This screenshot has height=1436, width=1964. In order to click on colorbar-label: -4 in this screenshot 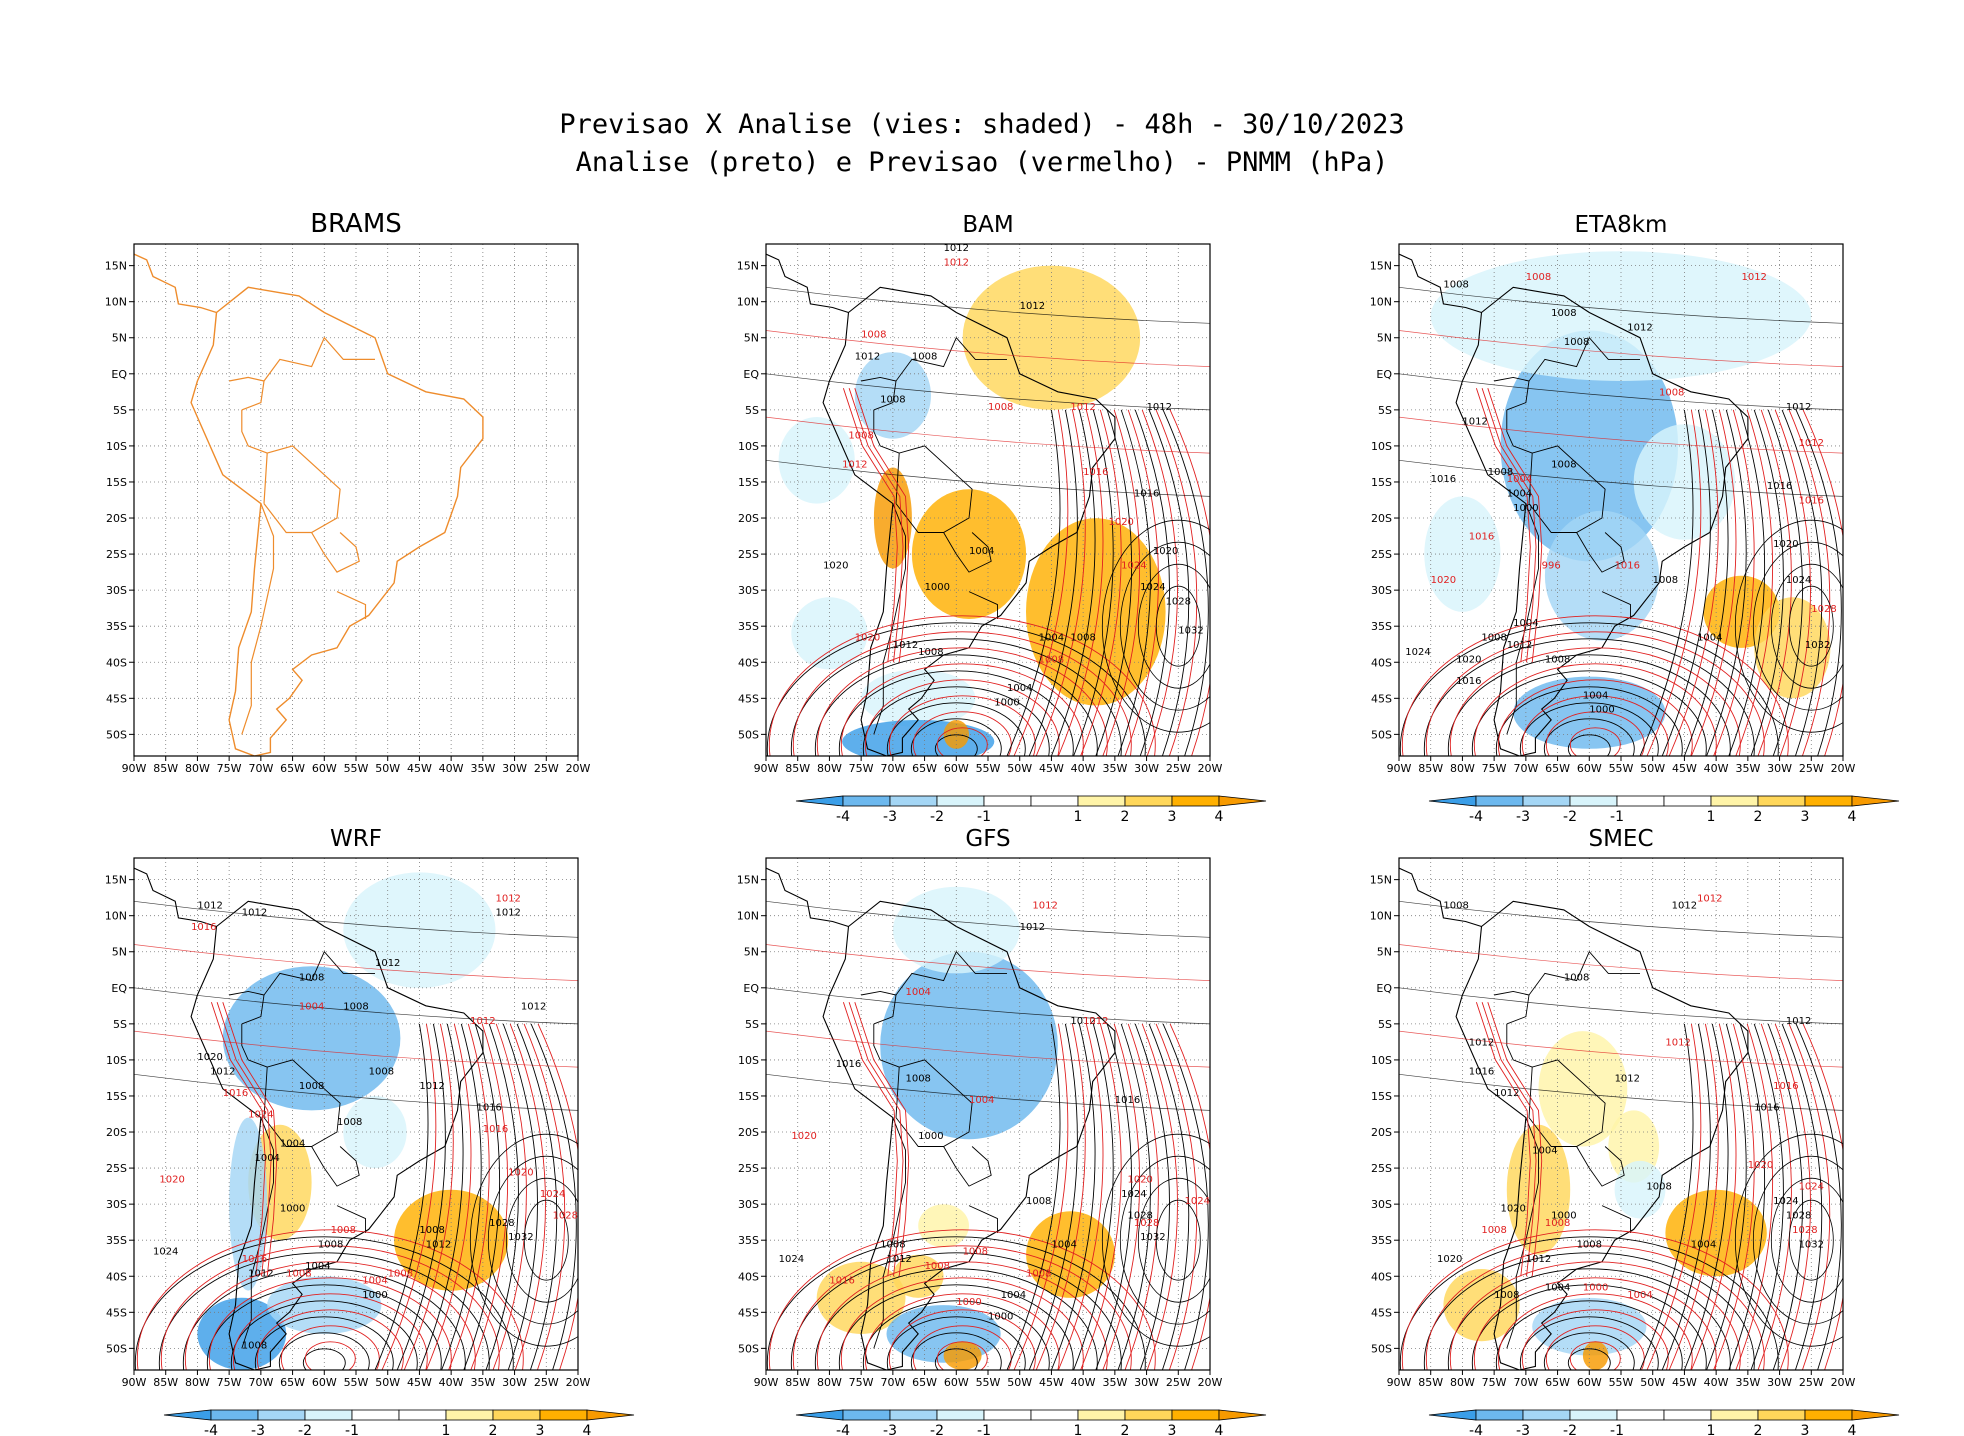, I will do `click(1476, 817)`.